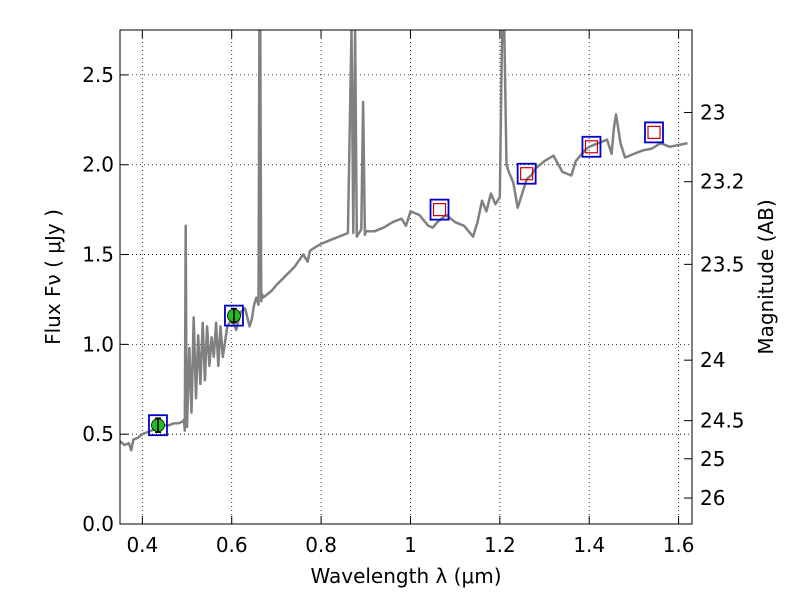 The width and height of the screenshot is (800, 600). What do you see at coordinates (722, 421) in the screenshot?
I see `y2-tick-label: 24.5` at bounding box center [722, 421].